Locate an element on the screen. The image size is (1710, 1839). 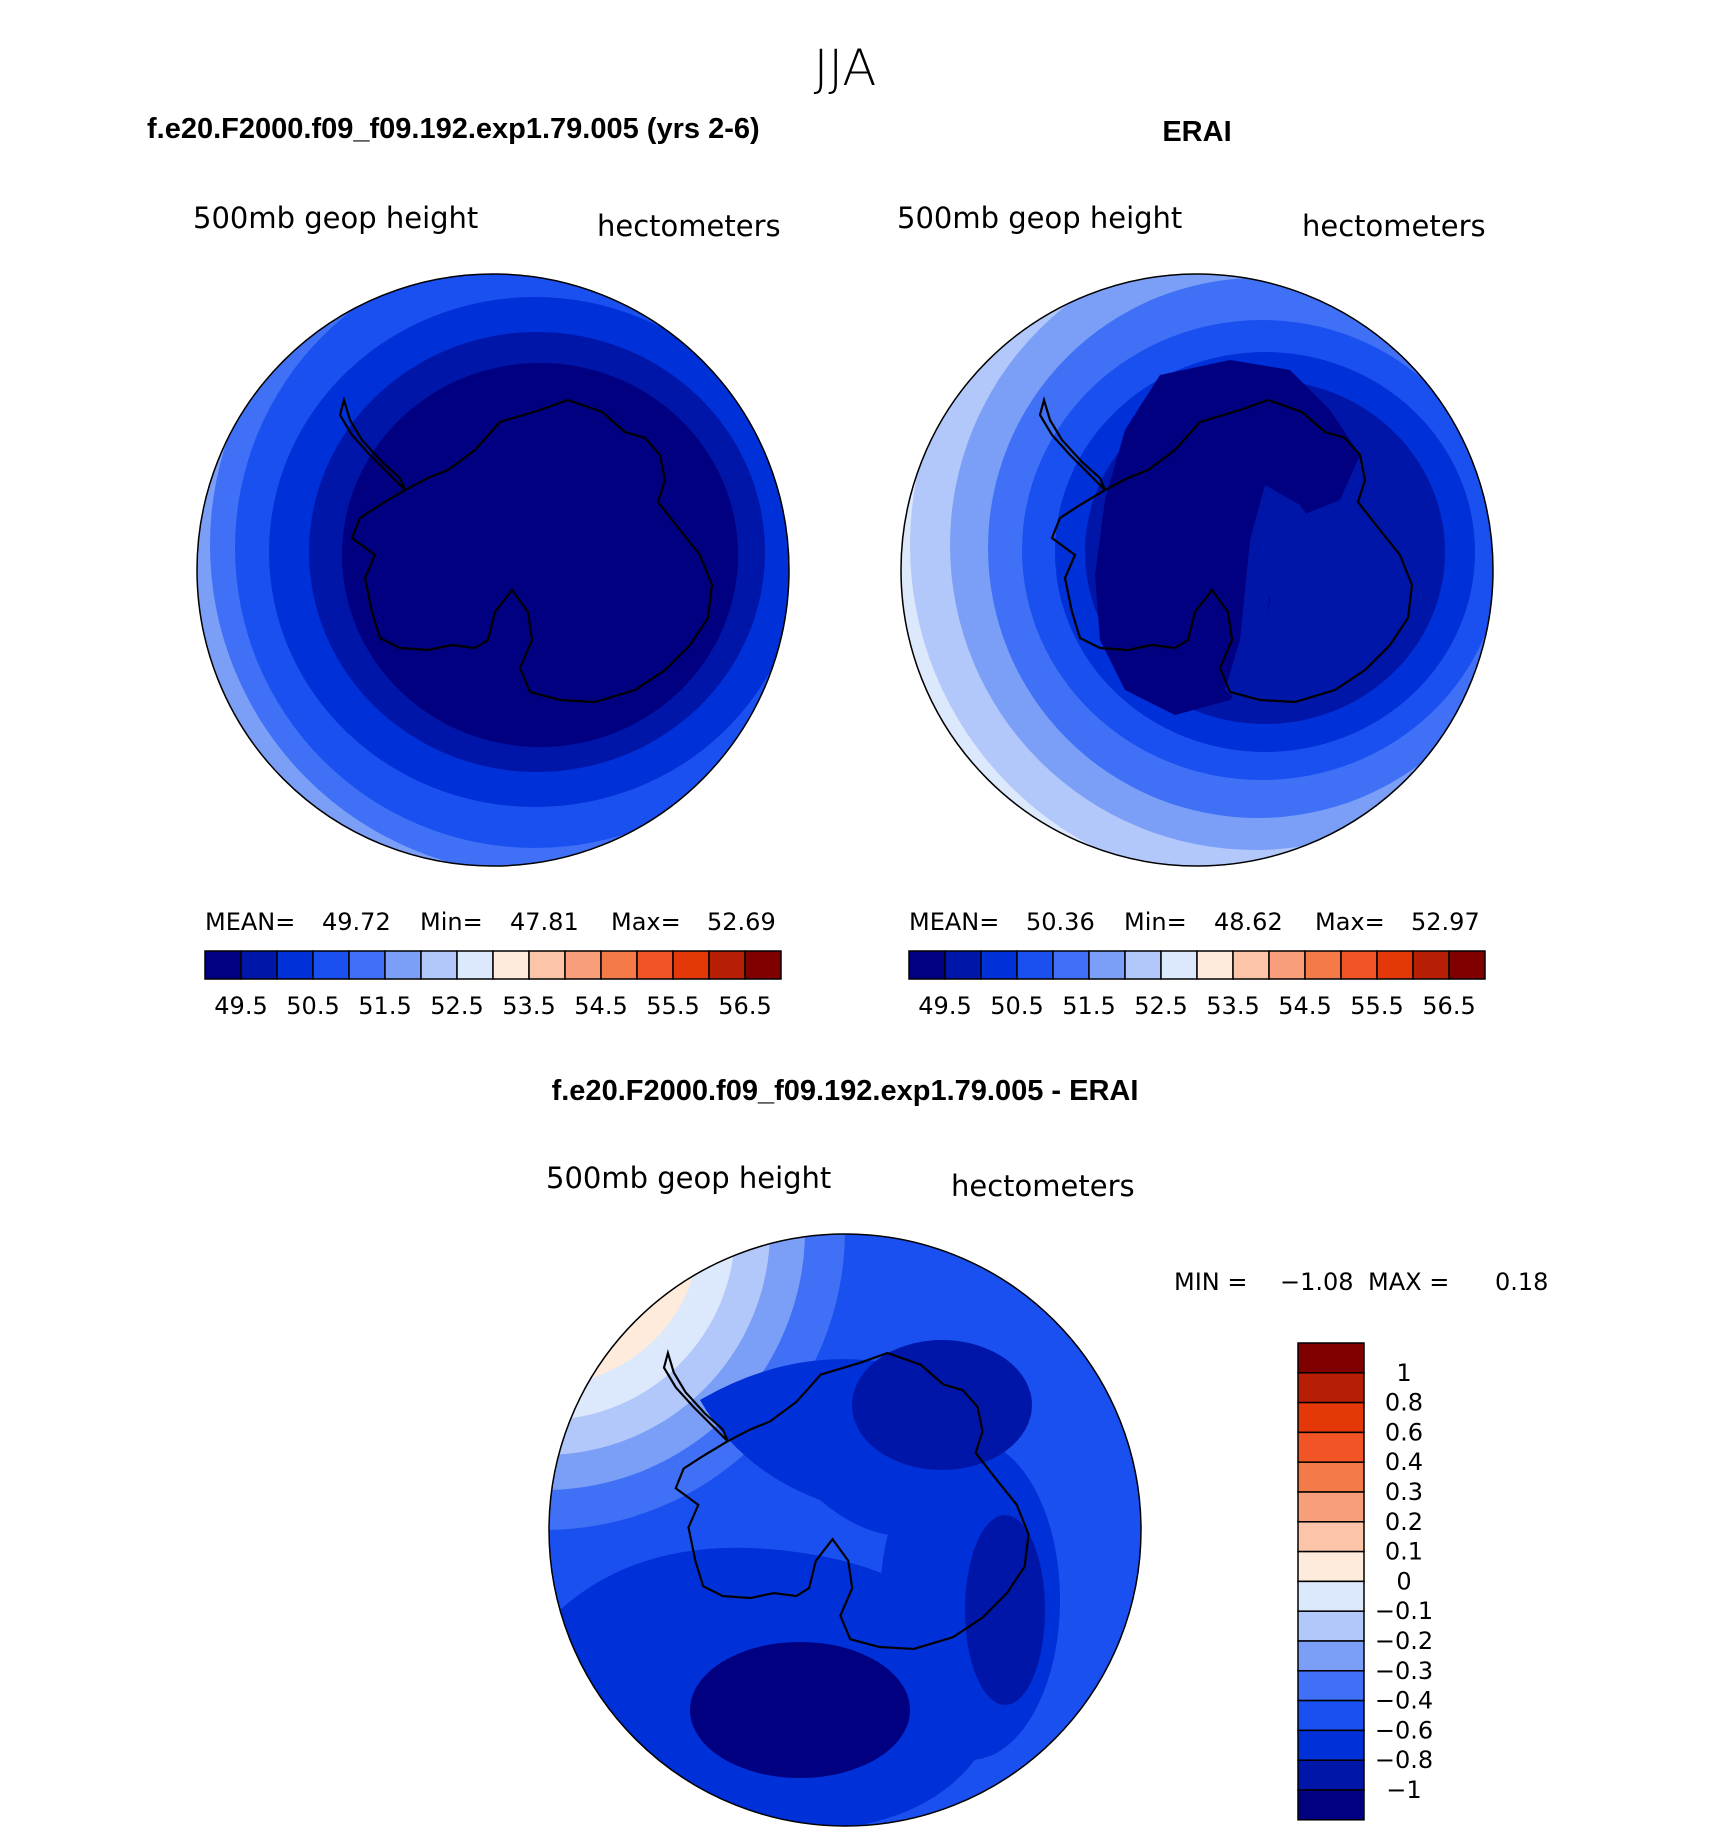
panel-right-colorbar-label: 50.5 is located at coordinates (1016, 1006).